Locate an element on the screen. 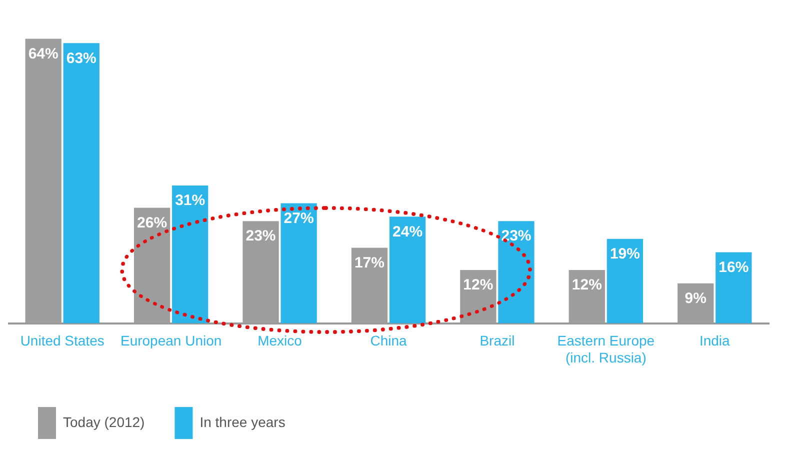 The width and height of the screenshot is (787, 457). legend-label: Today (2012) is located at coordinates (104, 422).